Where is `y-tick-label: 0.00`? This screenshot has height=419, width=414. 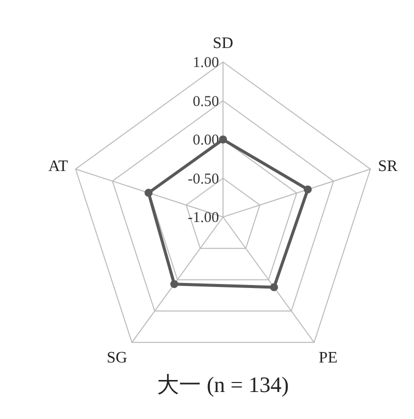 y-tick-label: 0.00 is located at coordinates (205, 140).